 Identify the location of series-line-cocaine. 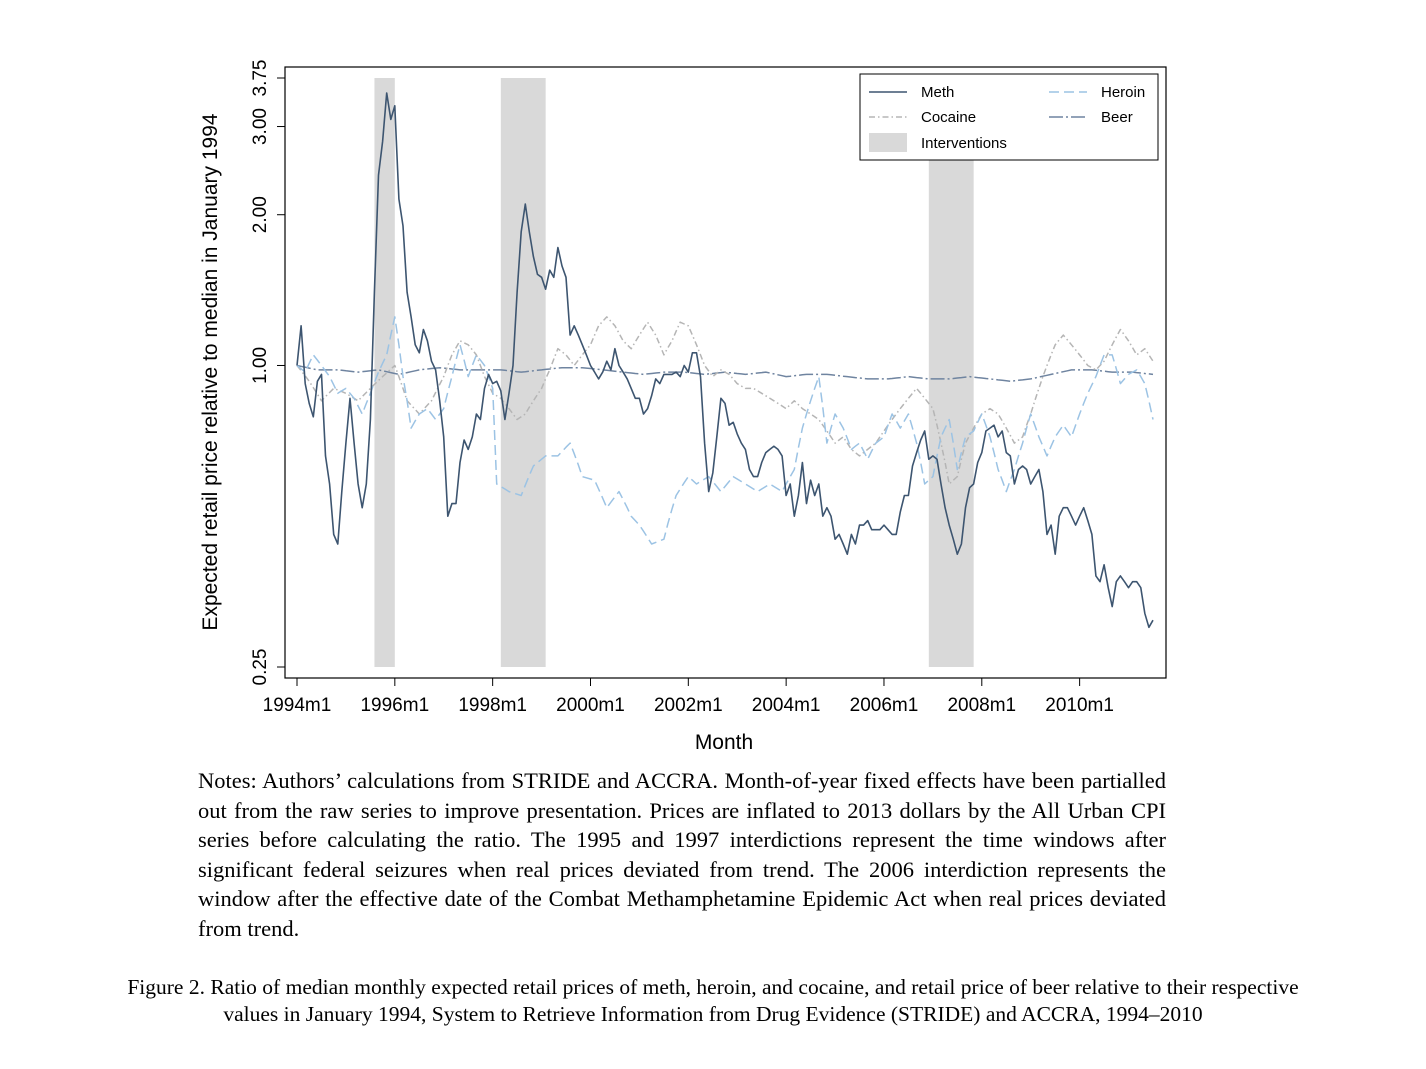
(725, 400).